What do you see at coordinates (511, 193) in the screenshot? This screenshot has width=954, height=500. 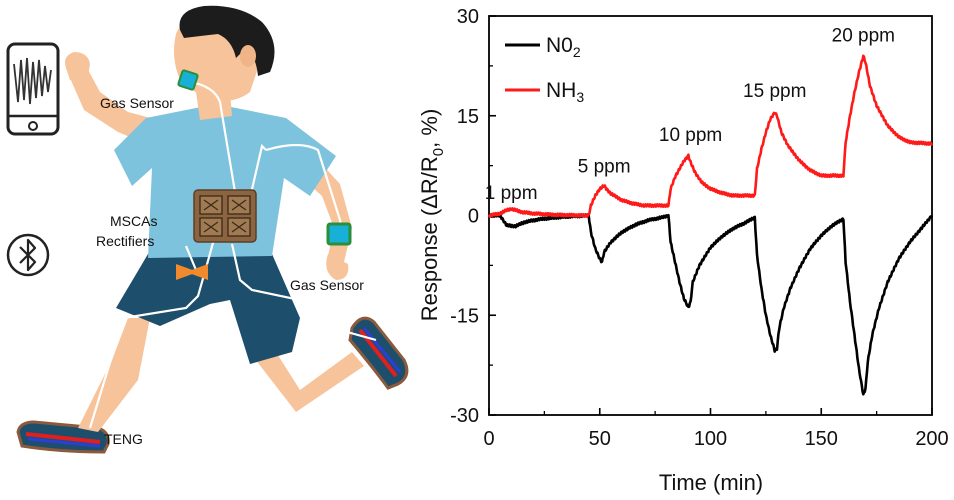 I see `concentration-label: 1 ppm` at bounding box center [511, 193].